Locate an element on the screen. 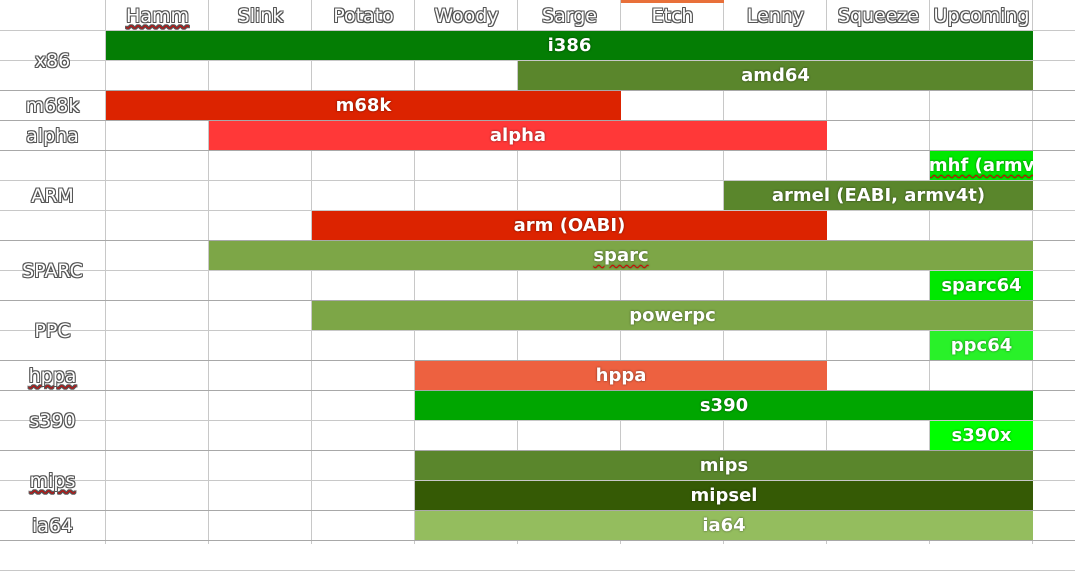 The height and width of the screenshot is (571, 1075). arch-bar-label: mips is located at coordinates (724, 465).